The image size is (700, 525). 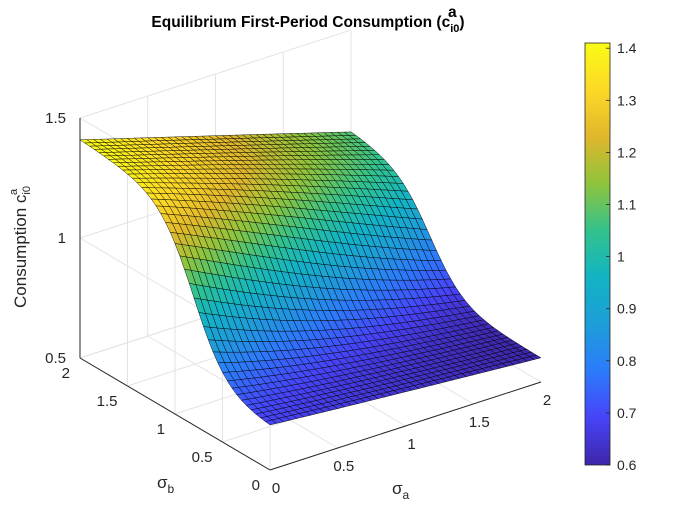 I want to click on chart-title-close: ), so click(x=461, y=22).